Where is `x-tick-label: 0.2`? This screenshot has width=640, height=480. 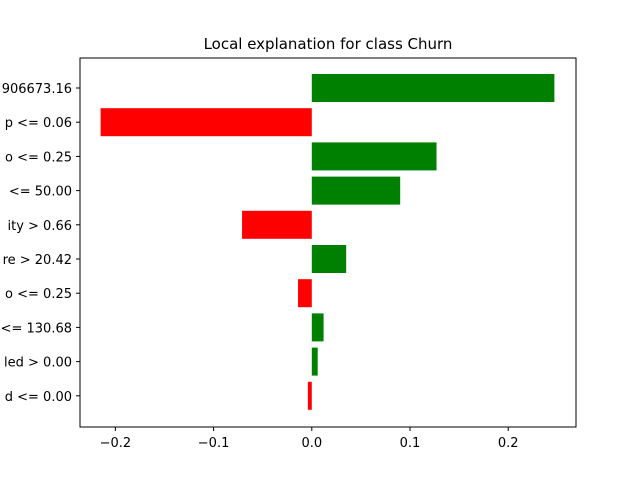 x-tick-label: 0.2 is located at coordinates (508, 443).